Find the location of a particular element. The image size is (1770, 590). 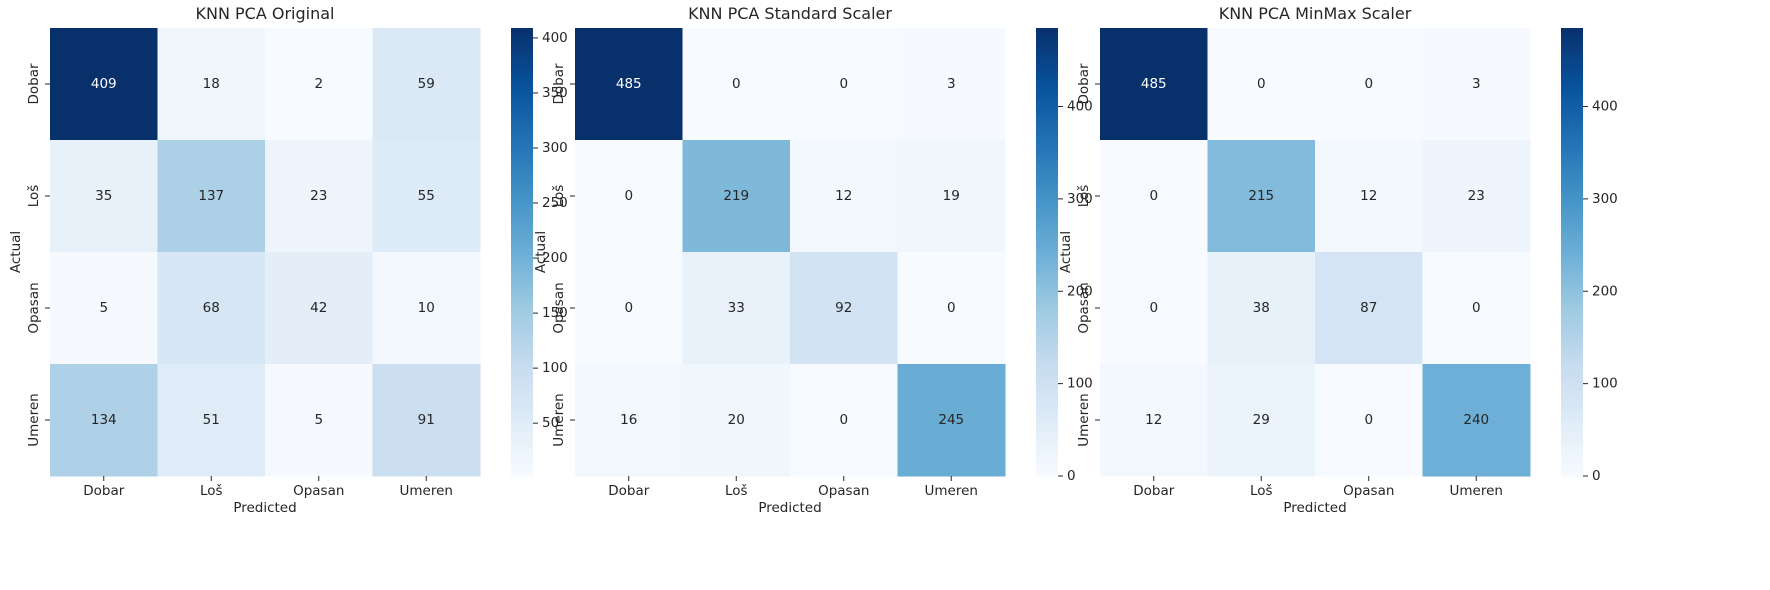

colorbar-tick-label: 250 is located at coordinates (555, 203).